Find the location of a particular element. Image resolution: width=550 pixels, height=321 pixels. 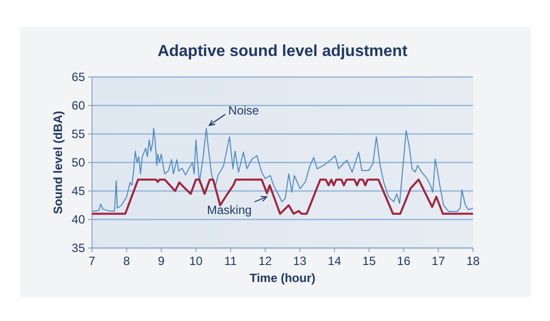

x-tick-label: 8 is located at coordinates (126, 261).